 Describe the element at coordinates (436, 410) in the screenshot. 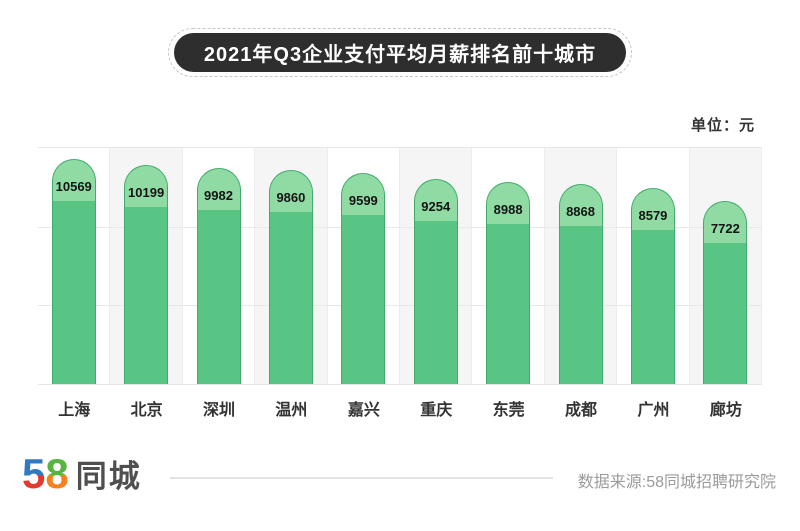

I see `category-label-重庆: 重庆` at that location.